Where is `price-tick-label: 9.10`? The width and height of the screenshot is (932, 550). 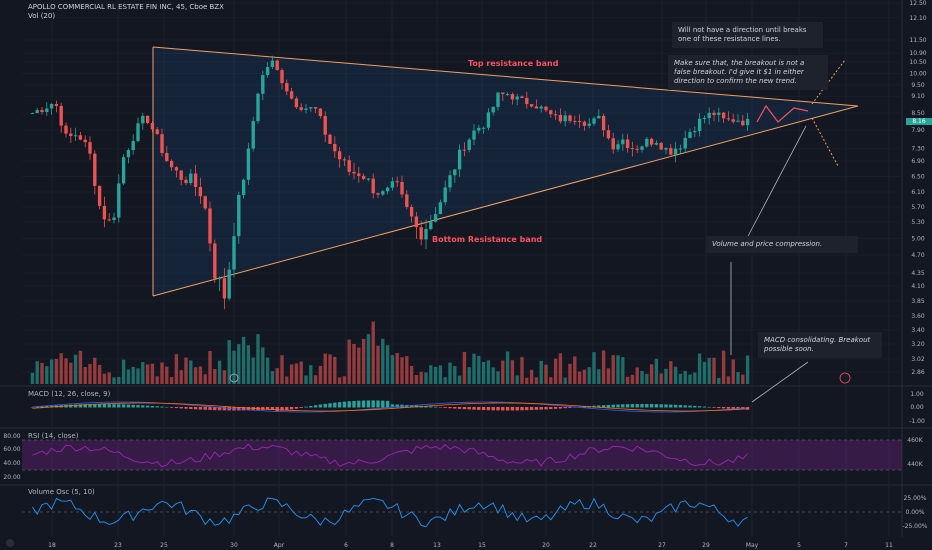 price-tick-label: 9.10 is located at coordinates (918, 96).